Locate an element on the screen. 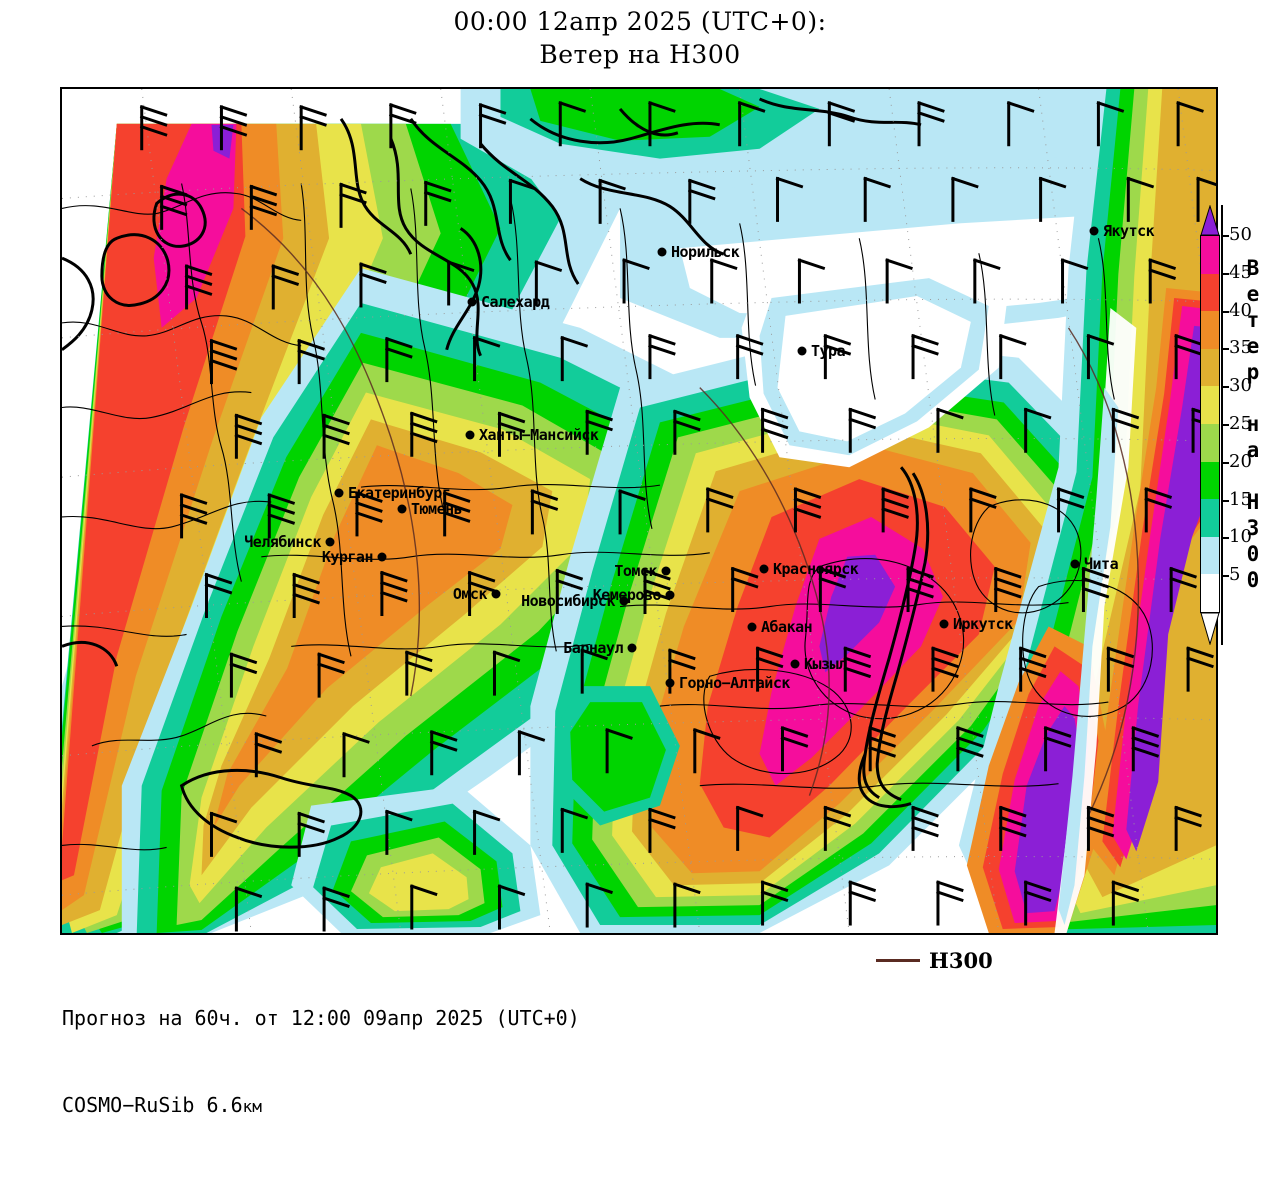  colorbar-tick-label: 10 is located at coordinates (1240, 537).